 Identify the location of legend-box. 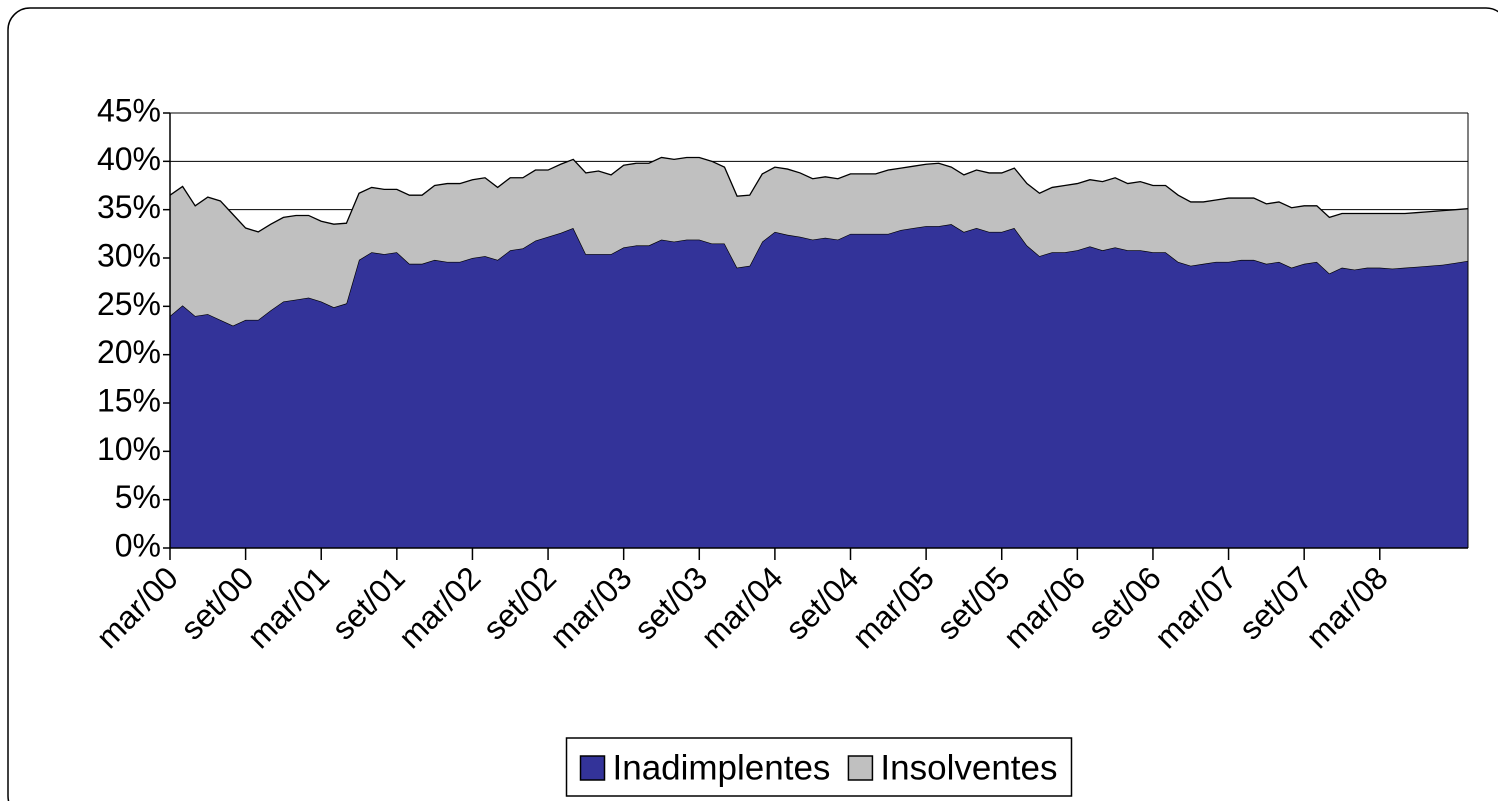
(819, 767).